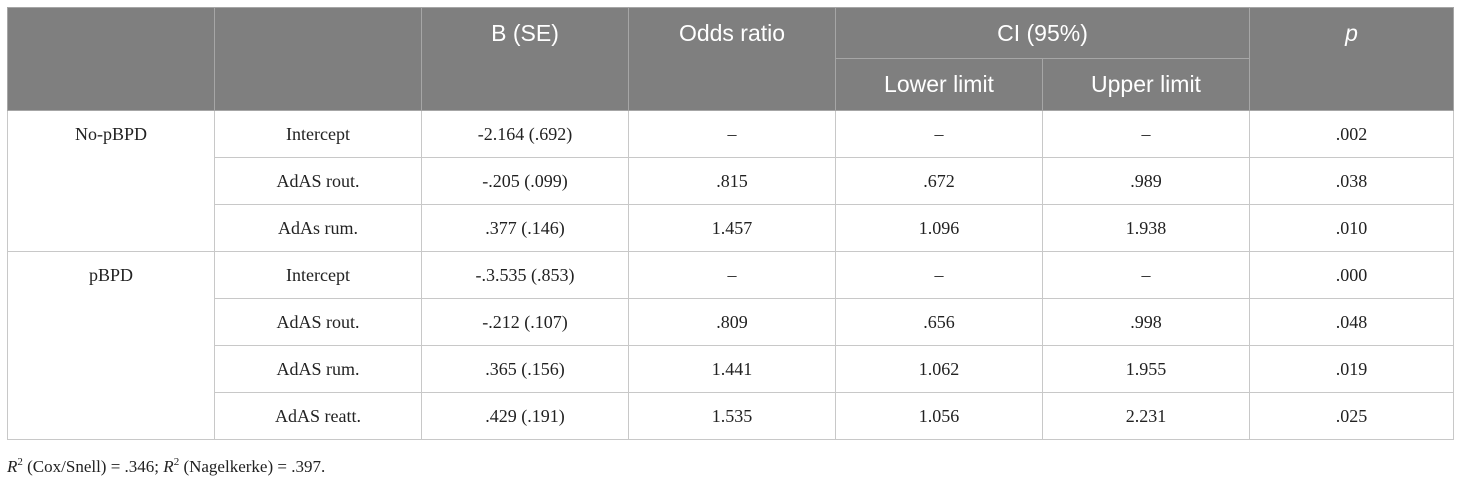  Describe the element at coordinates (176, 462) in the screenshot. I see `superscript-2-second: 2` at that location.